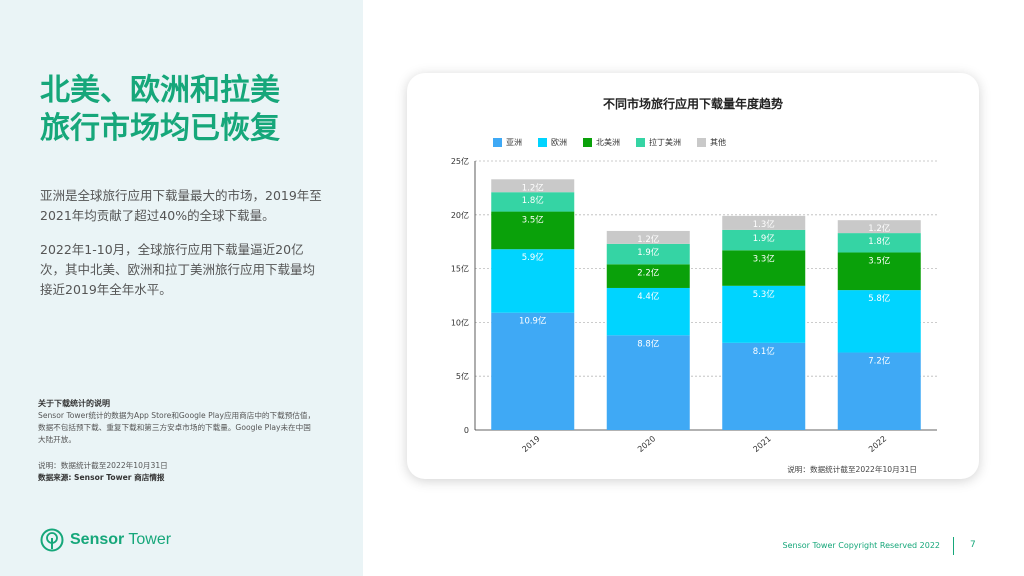  Describe the element at coordinates (879, 298) in the screenshot. I see `data-label: 5.8亿` at that location.